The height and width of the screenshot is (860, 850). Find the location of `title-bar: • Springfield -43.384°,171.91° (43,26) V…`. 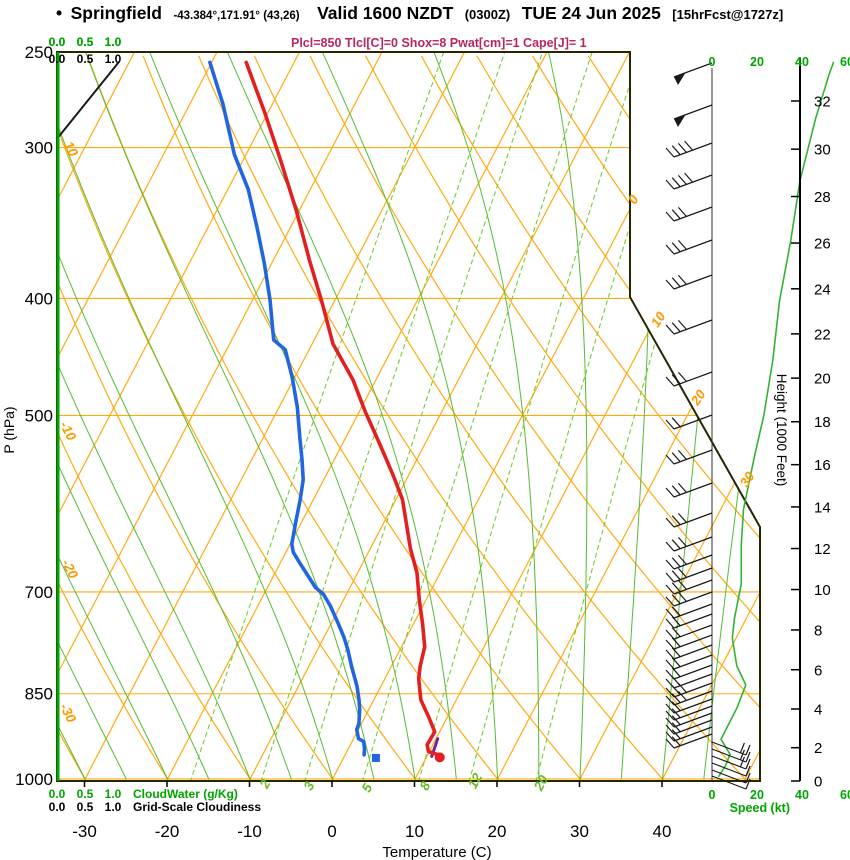

title-bar: • Springfield -43.384°,171.91° (43,26) V… is located at coordinates (419, 13).